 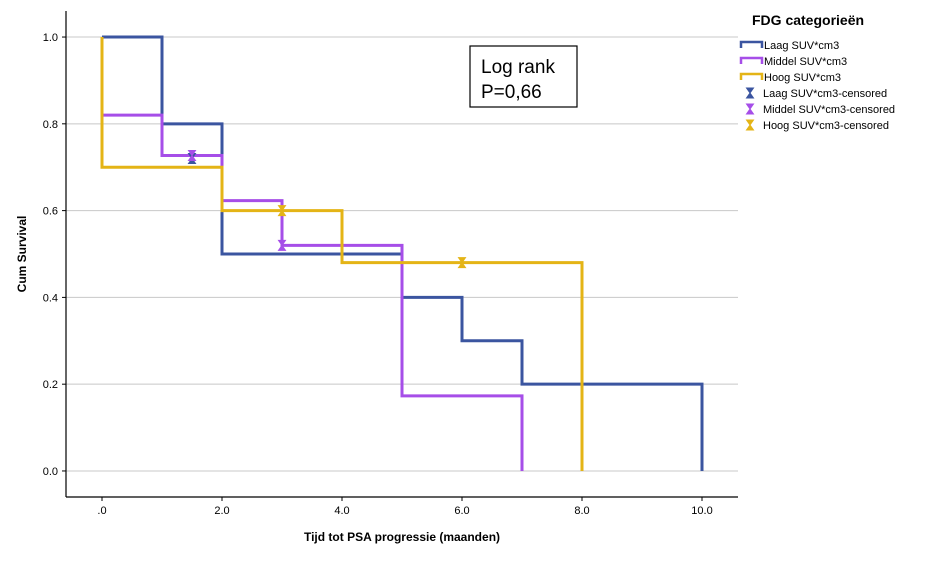 I want to click on x-tick-label: 4.0, so click(x=341, y=511).